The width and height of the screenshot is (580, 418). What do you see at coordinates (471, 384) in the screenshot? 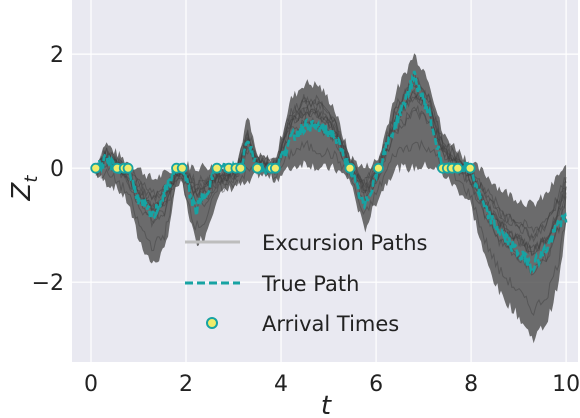
I see `x-tick-label: 8` at bounding box center [471, 384].